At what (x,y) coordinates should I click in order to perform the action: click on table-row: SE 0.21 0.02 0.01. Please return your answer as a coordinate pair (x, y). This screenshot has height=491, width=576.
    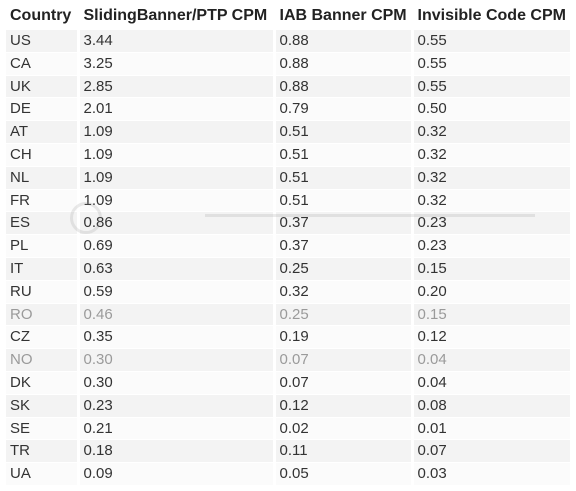
    Looking at the image, I should click on (288, 429).